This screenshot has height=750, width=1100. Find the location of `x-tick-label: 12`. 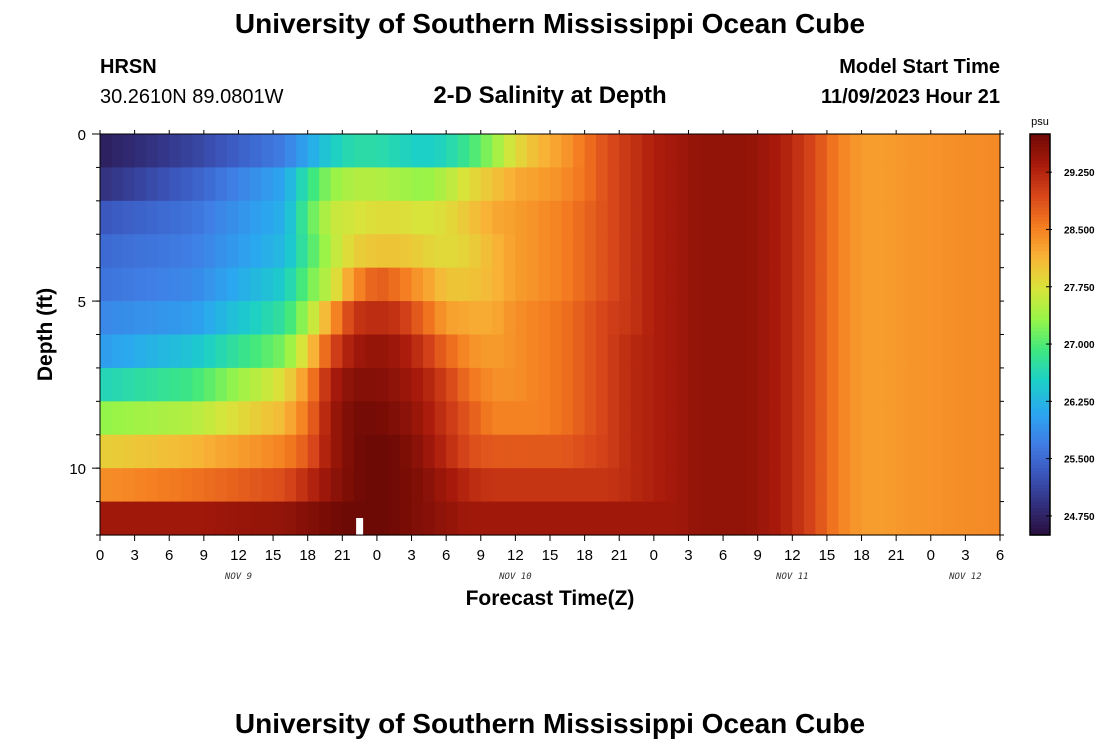

x-tick-label: 12 is located at coordinates (238, 555).